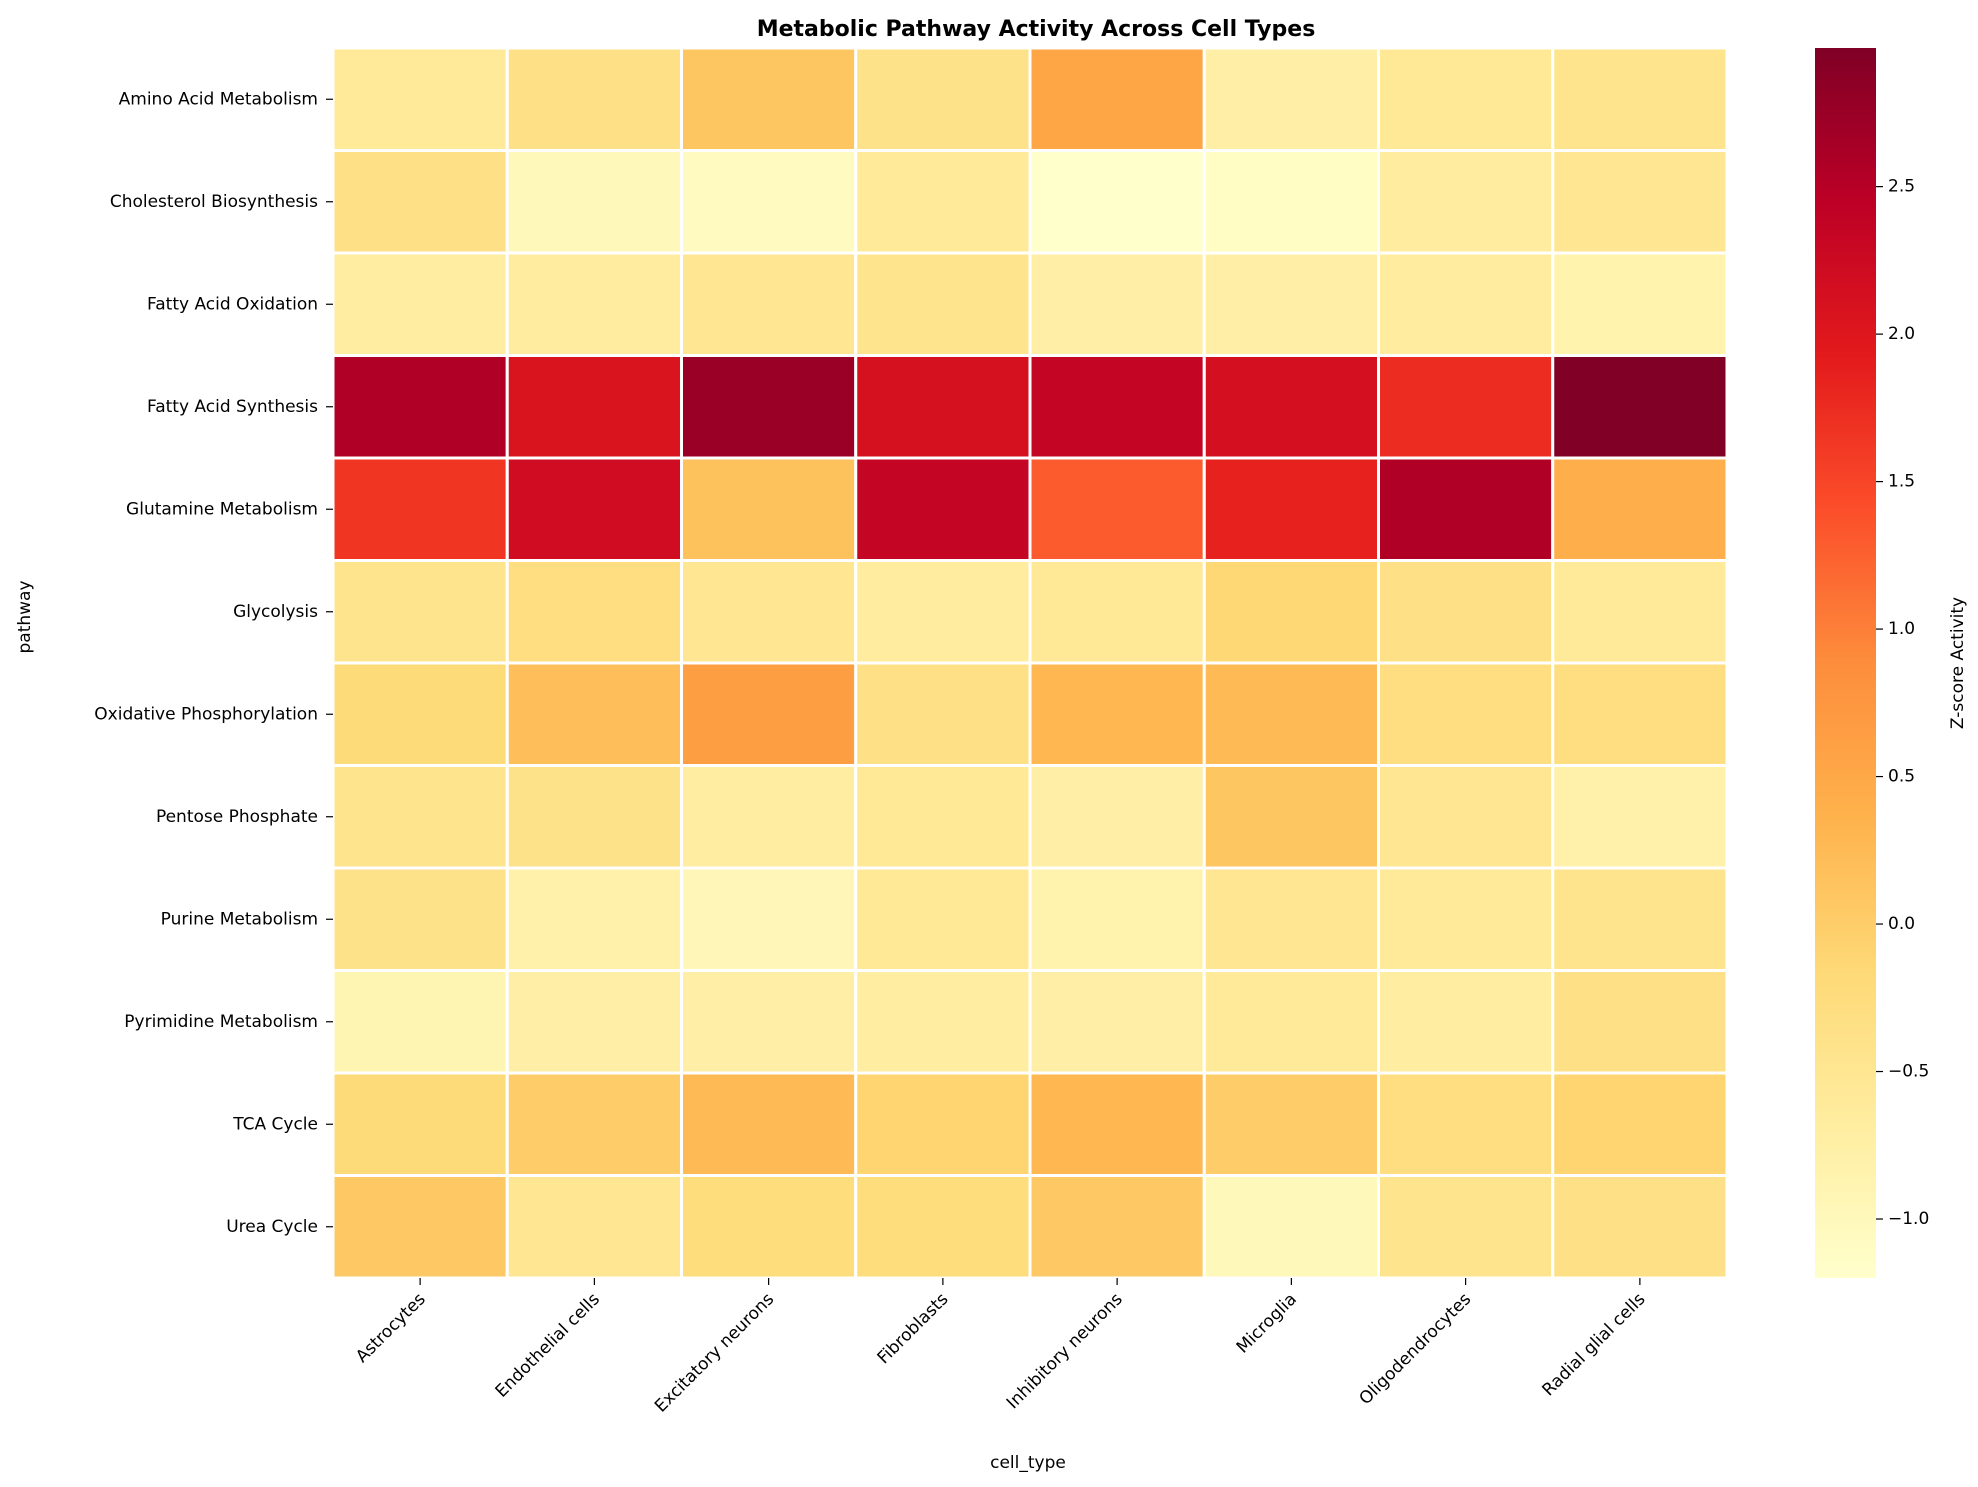 This screenshot has height=1487, width=1978. What do you see at coordinates (1908, 1219) in the screenshot?
I see `colorbar-tick-label: −1.0` at bounding box center [1908, 1219].